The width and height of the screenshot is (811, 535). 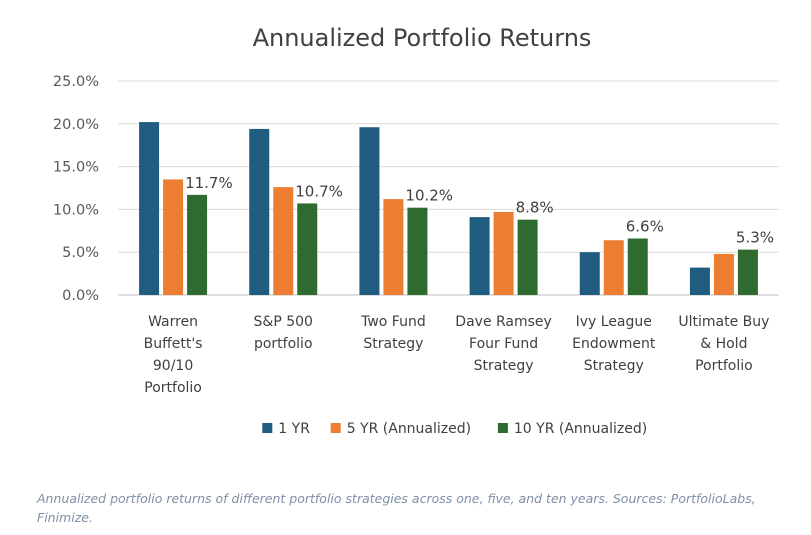 I want to click on data-label: 5.3%, so click(x=755, y=238).